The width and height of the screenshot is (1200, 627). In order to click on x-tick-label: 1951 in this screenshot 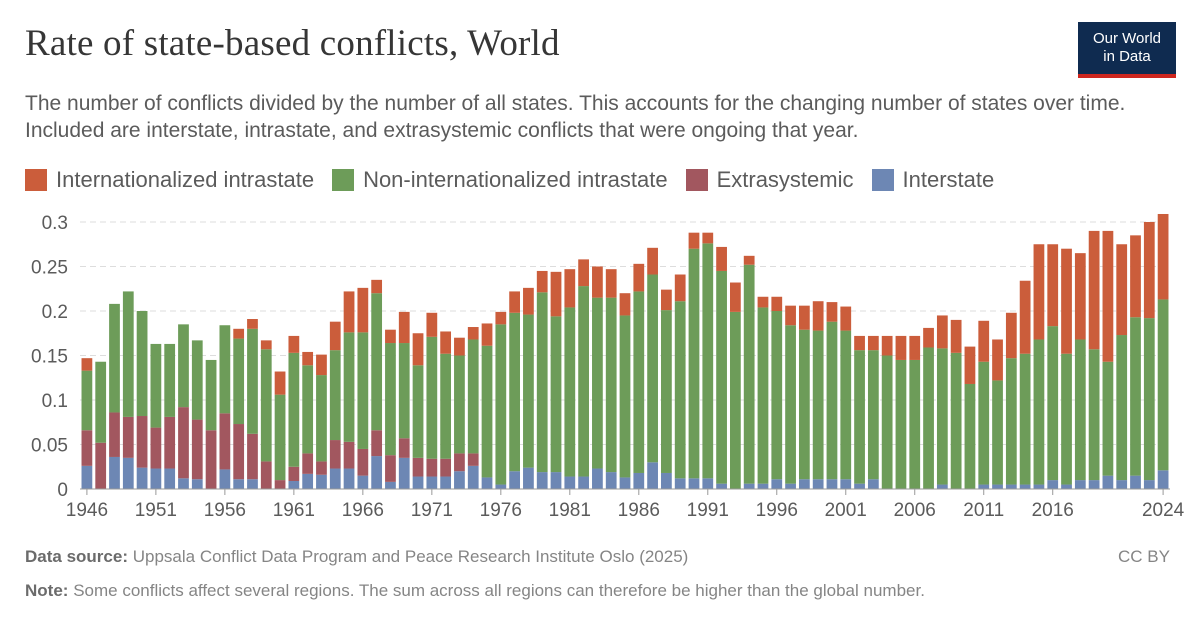, I will do `click(156, 510)`.